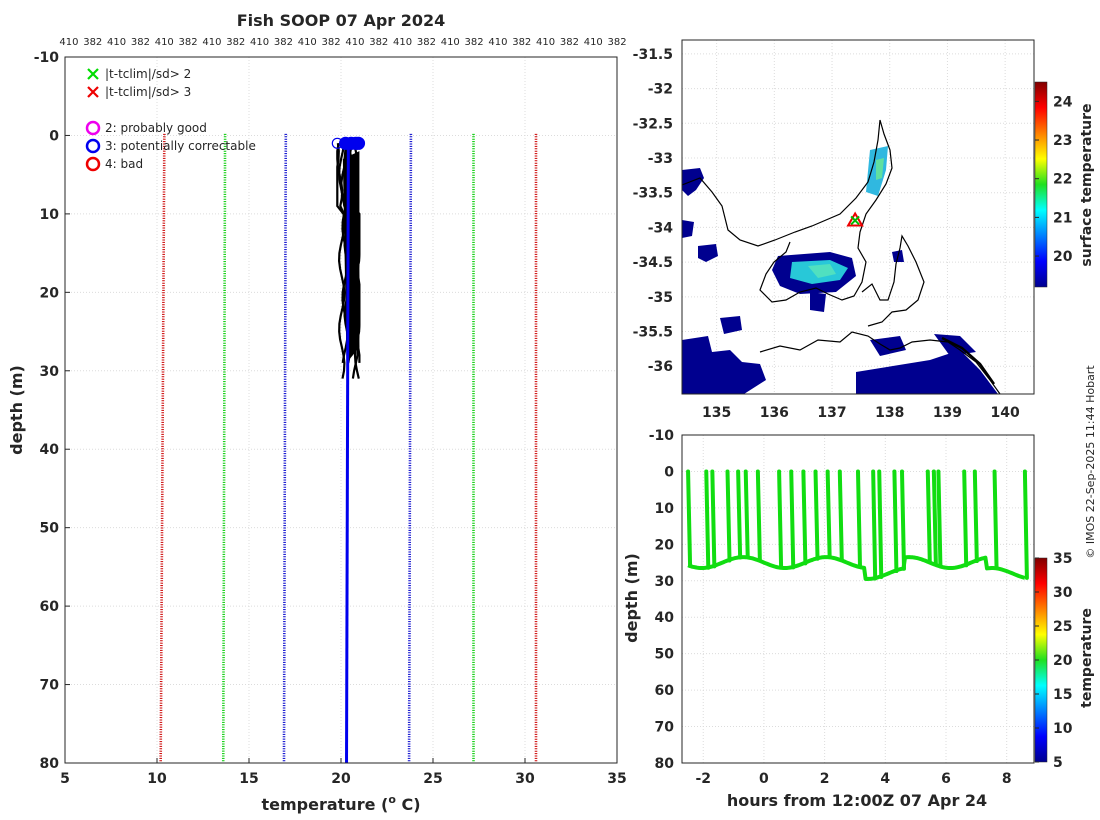  Describe the element at coordinates (1063, 729) in the screenshot. I see `timeseries-colorbar-tick-label: 10` at that location.